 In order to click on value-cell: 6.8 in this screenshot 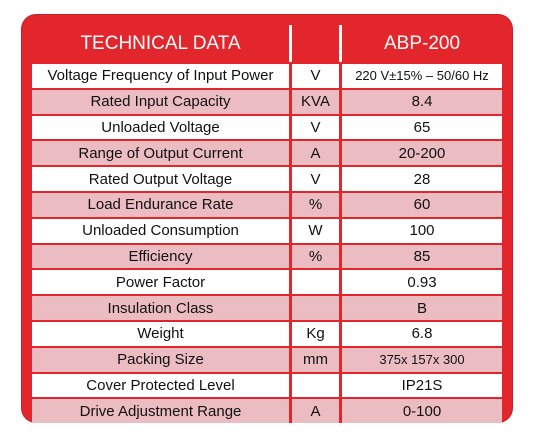, I will do `click(420, 332)`.